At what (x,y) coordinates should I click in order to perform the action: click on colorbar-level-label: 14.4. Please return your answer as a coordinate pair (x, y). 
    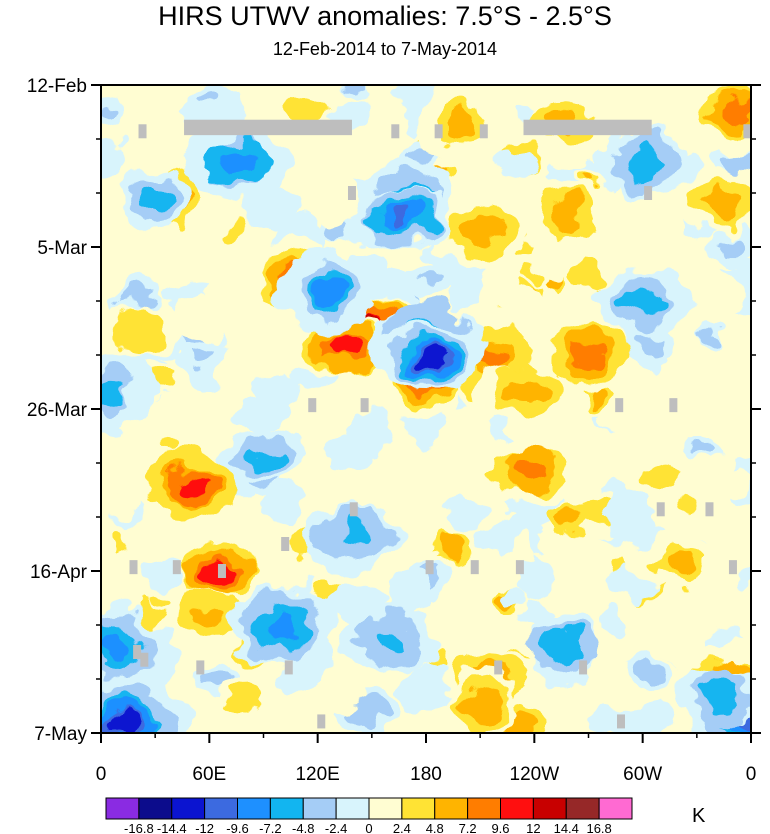
    Looking at the image, I should click on (566, 827).